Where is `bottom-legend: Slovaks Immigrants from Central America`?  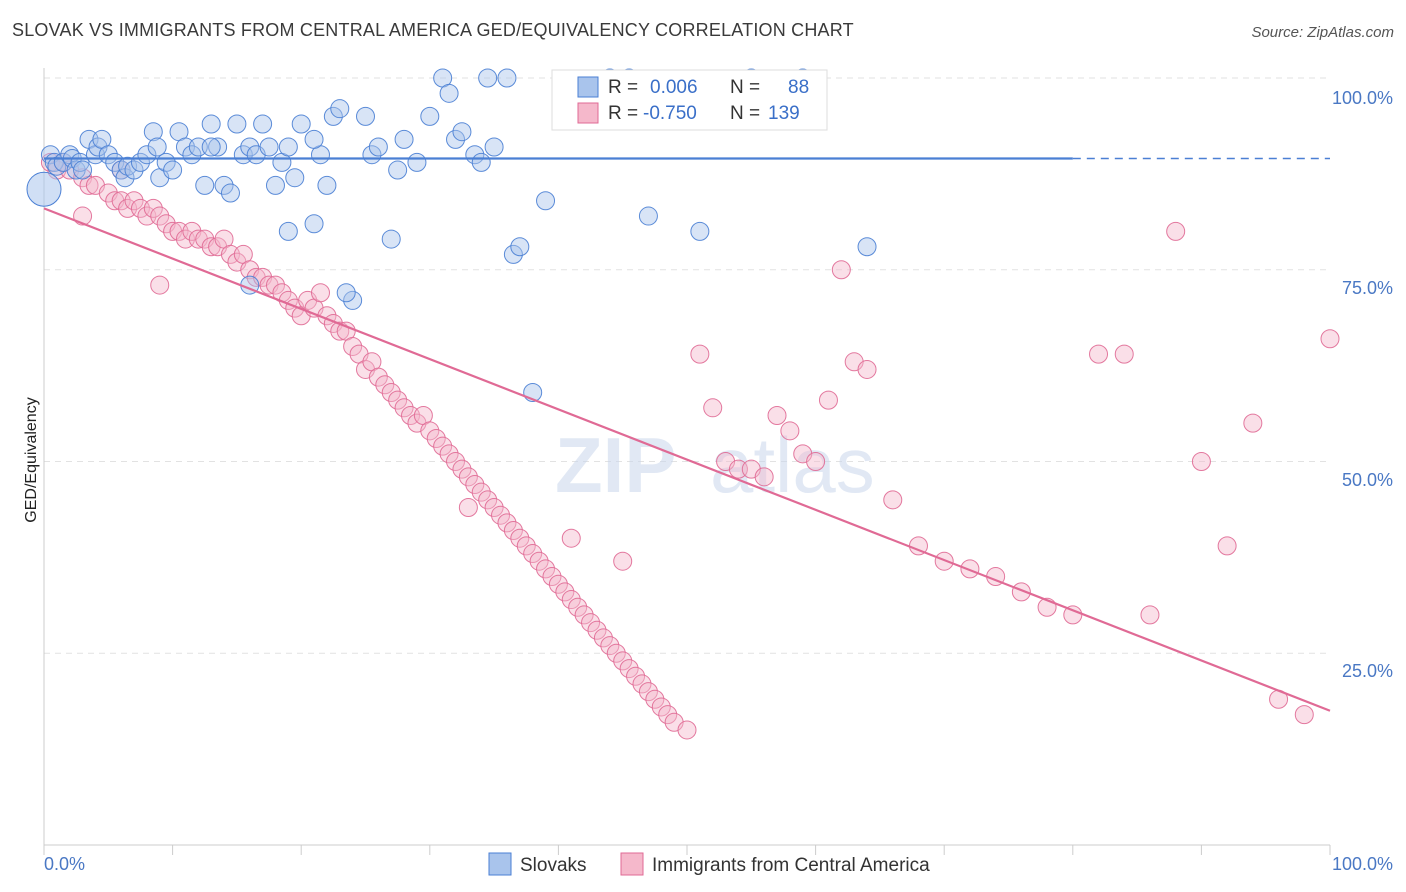
bottom-legend: Slovaks Immigrants from Central America is located at coordinates (709, 864).